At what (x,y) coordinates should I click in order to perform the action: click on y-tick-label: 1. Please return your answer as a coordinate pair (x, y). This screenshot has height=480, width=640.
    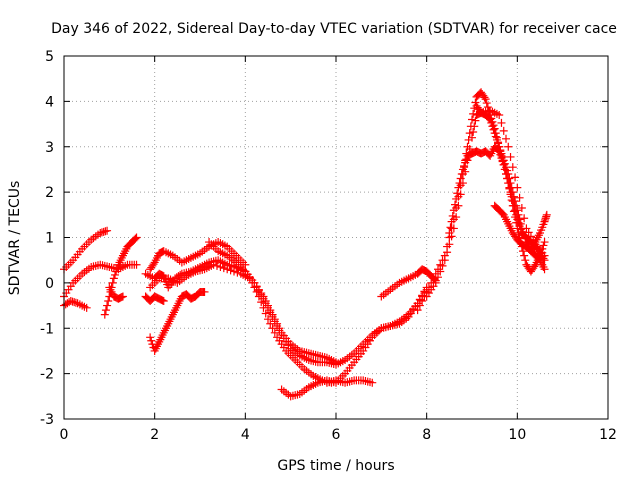
    Looking at the image, I should click on (49, 239).